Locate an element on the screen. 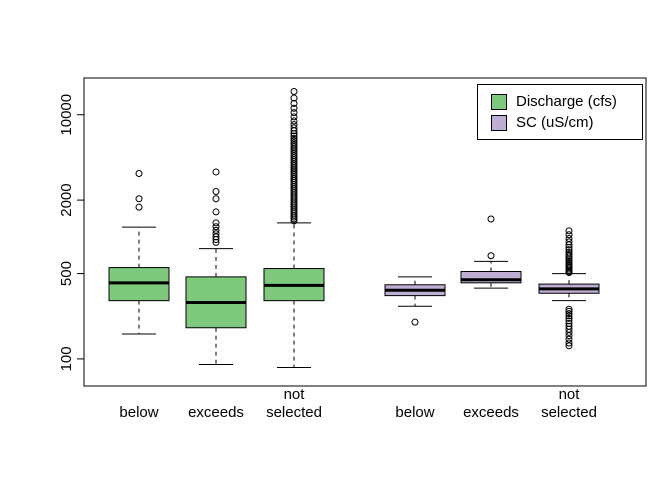 This screenshot has height=480, width=672. boxplot-discharge-exceeds: exceeds is located at coordinates (216, 294).